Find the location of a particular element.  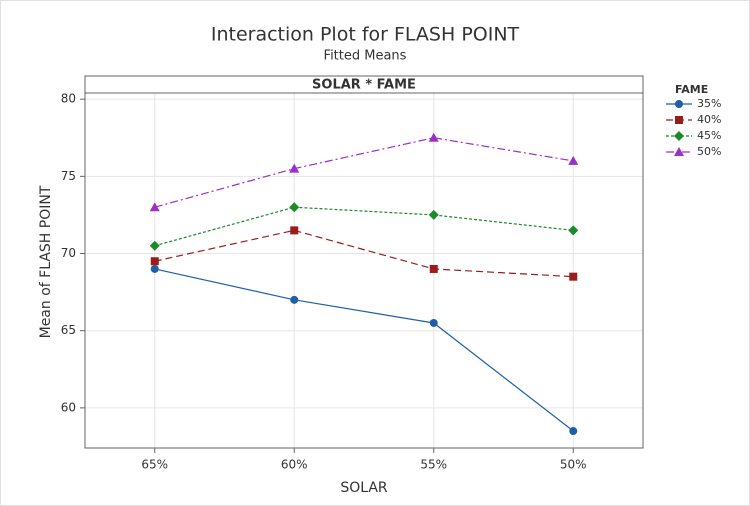

chart-title: Interaction Plot for FLASH POINT is located at coordinates (365, 35).